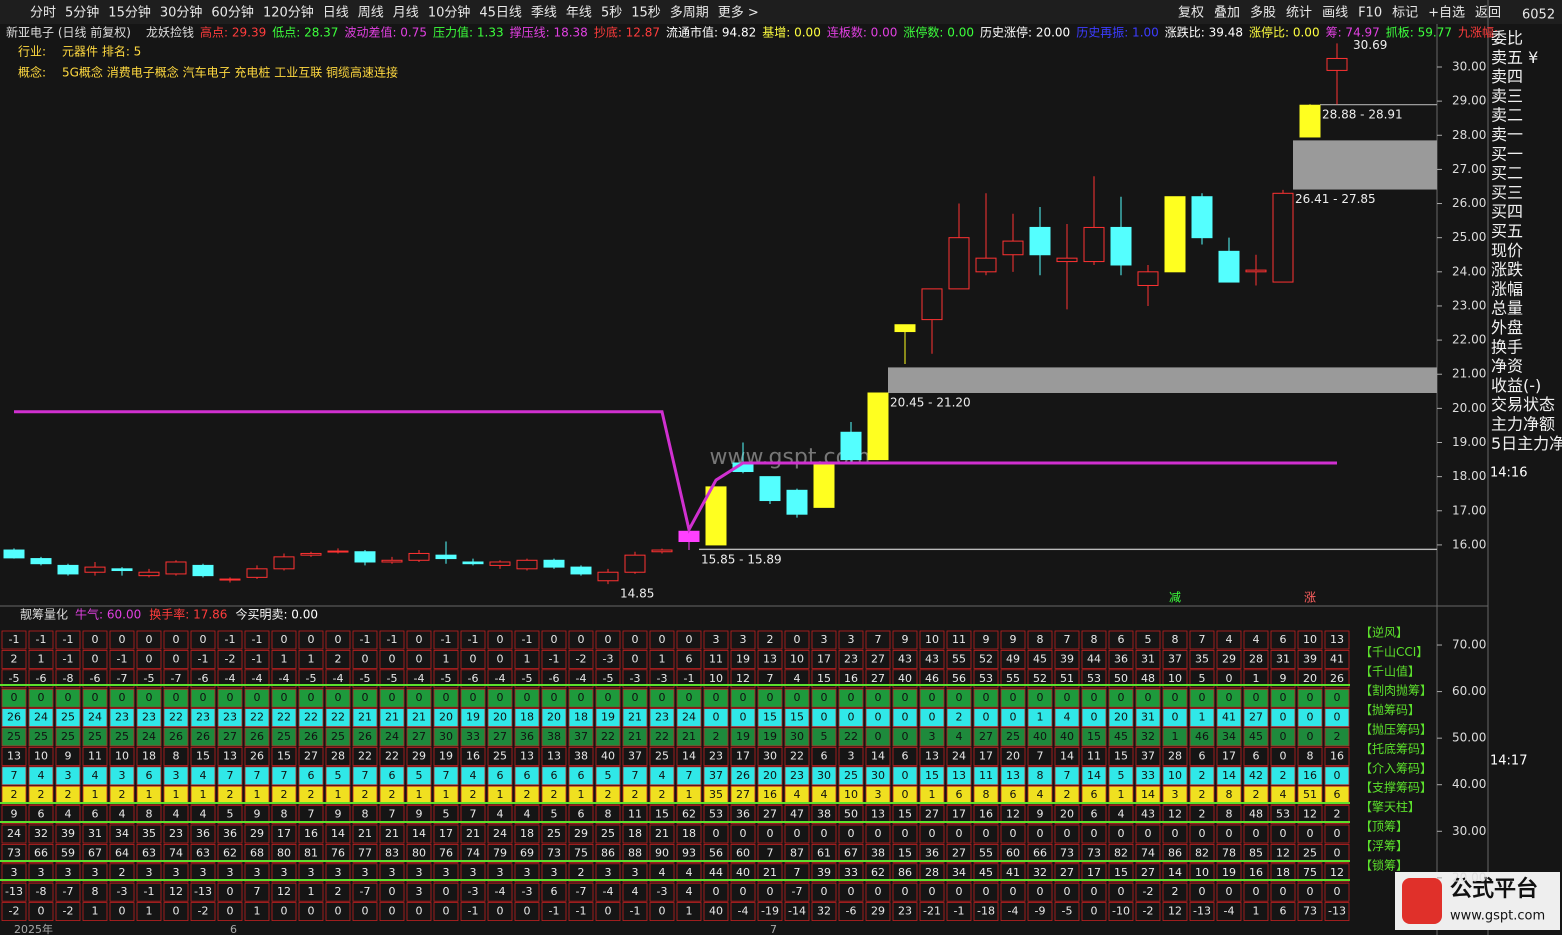  What do you see at coordinates (1390, 670) in the screenshot?
I see `row-label: 【千山值】` at bounding box center [1390, 670].